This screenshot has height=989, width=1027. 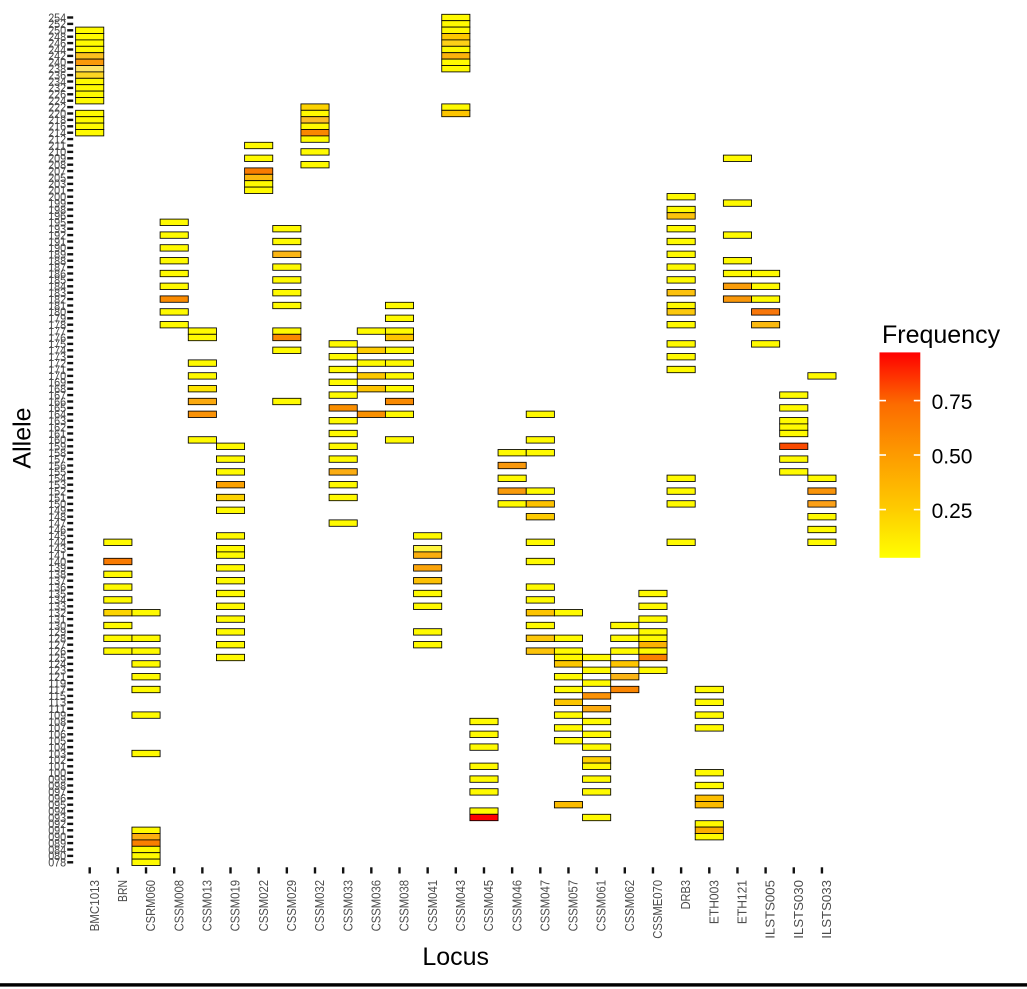 I want to click on svg-text: CSSM032, so click(x=320, y=905).